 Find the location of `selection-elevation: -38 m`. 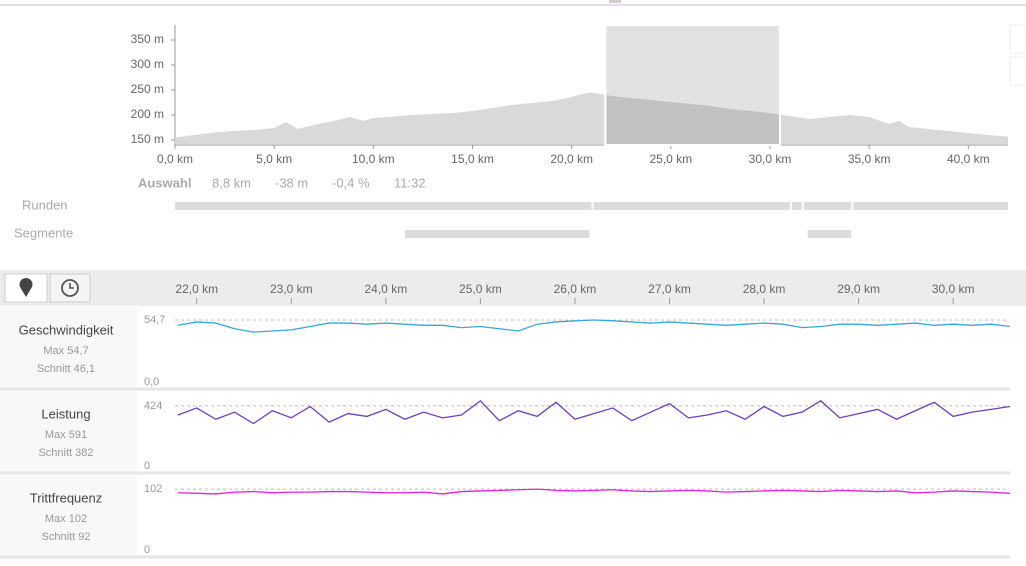

selection-elevation: -38 m is located at coordinates (291, 182).